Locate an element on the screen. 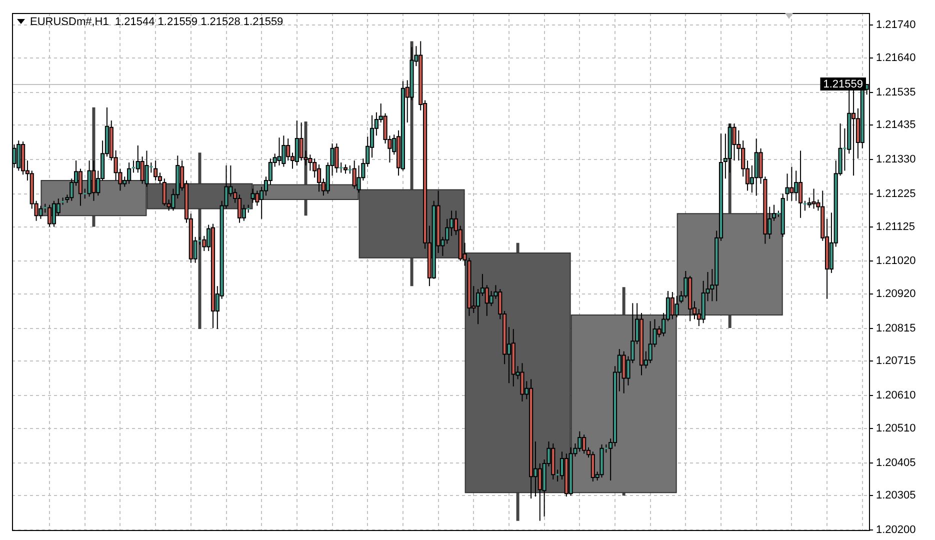 This screenshot has width=935, height=540. y-tick-label: 1.21125 is located at coordinates (895, 226).